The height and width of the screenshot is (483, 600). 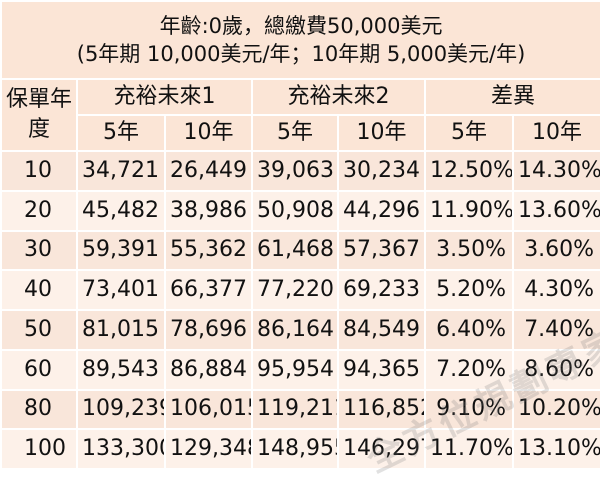 What do you see at coordinates (469, 369) in the screenshot?
I see `diff-5yr-cell: 7.20%` at bounding box center [469, 369].